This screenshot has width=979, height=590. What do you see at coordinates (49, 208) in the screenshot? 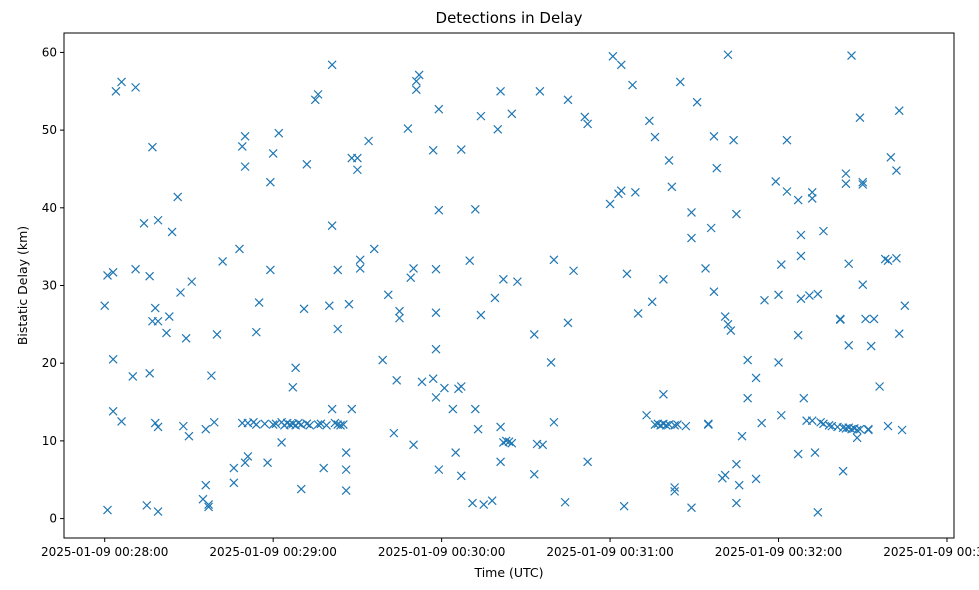
I see `y-tick-label: 40` at bounding box center [49, 208].